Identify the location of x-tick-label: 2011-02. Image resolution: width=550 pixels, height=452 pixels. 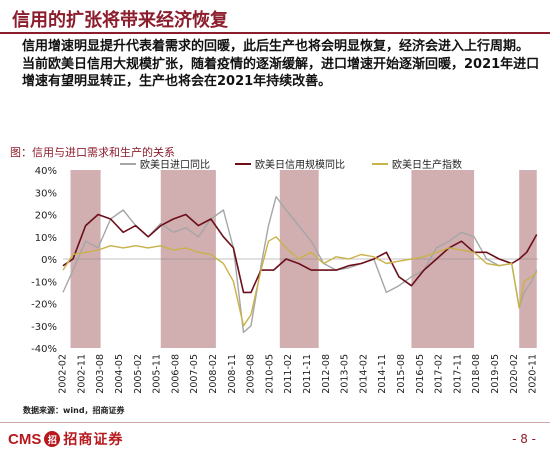
(288, 374).